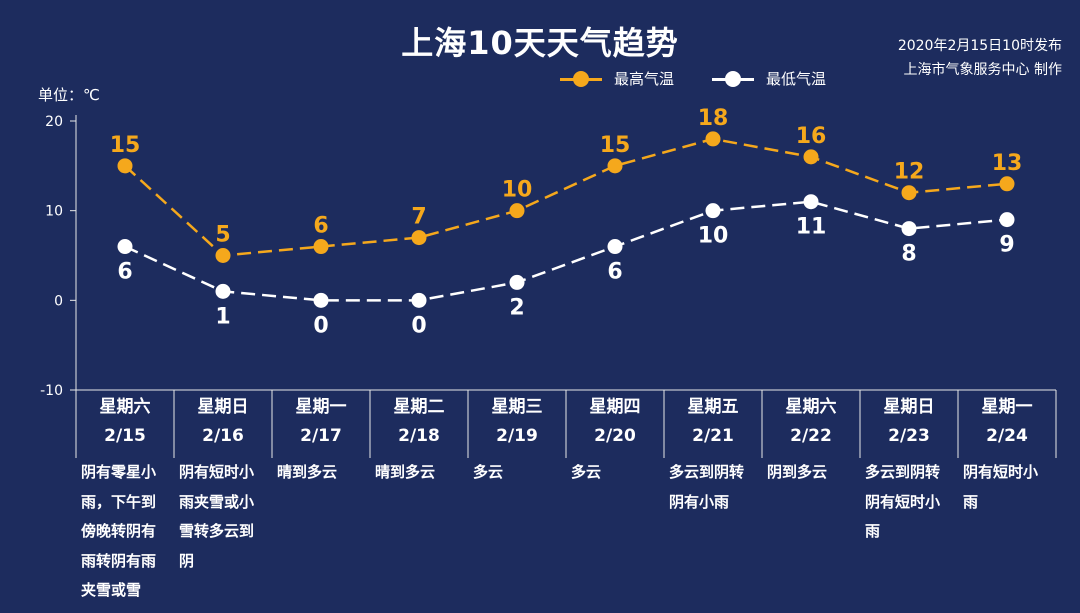  What do you see at coordinates (125, 422) in the screenshot?
I see `day-cell: 星期六 2/15` at bounding box center [125, 422].